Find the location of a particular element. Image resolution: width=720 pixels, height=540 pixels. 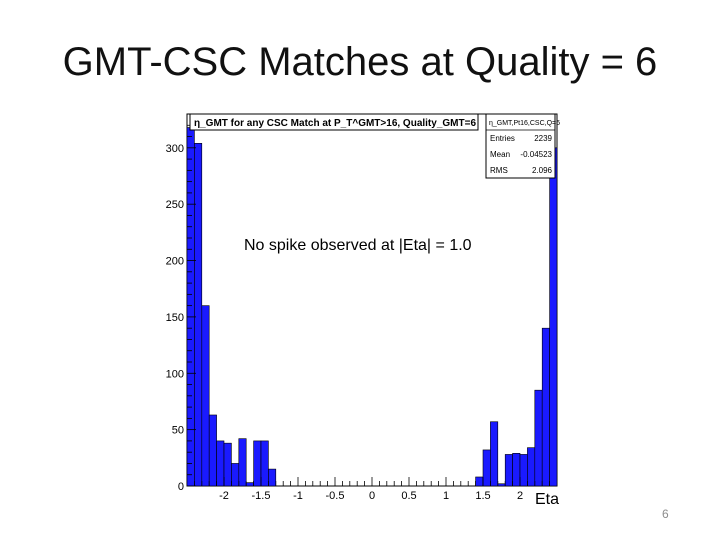

stats-mean-value: -0.04523 is located at coordinates (536, 154).